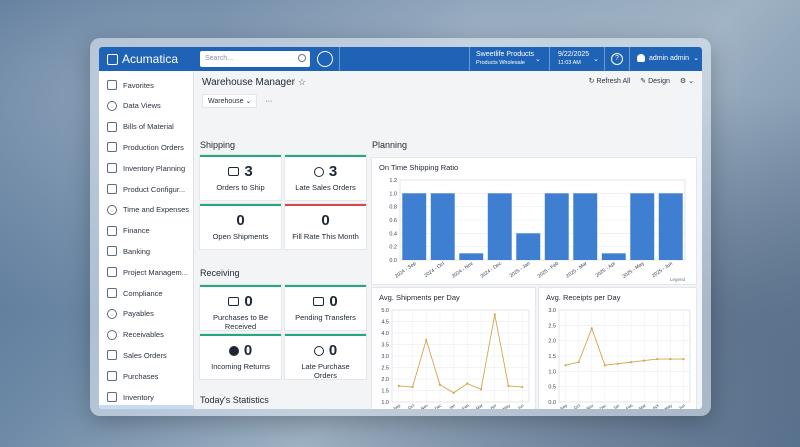 The image size is (800, 447). I want to click on wrench-icon, so click(112, 189).